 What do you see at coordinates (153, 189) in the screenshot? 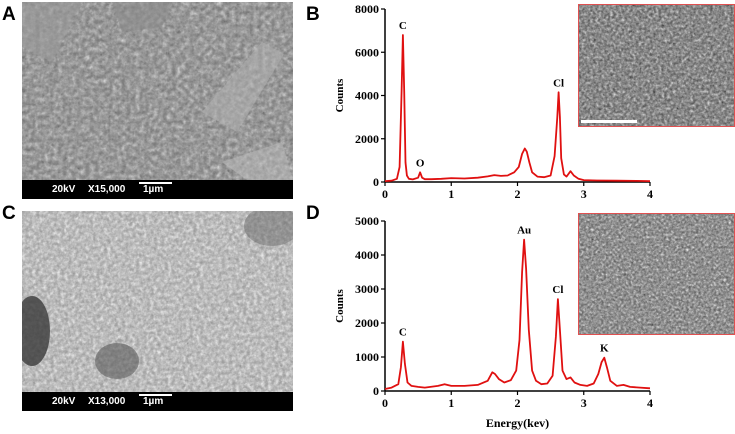
I see `sem-scale-label-a: 1µm` at bounding box center [153, 189].